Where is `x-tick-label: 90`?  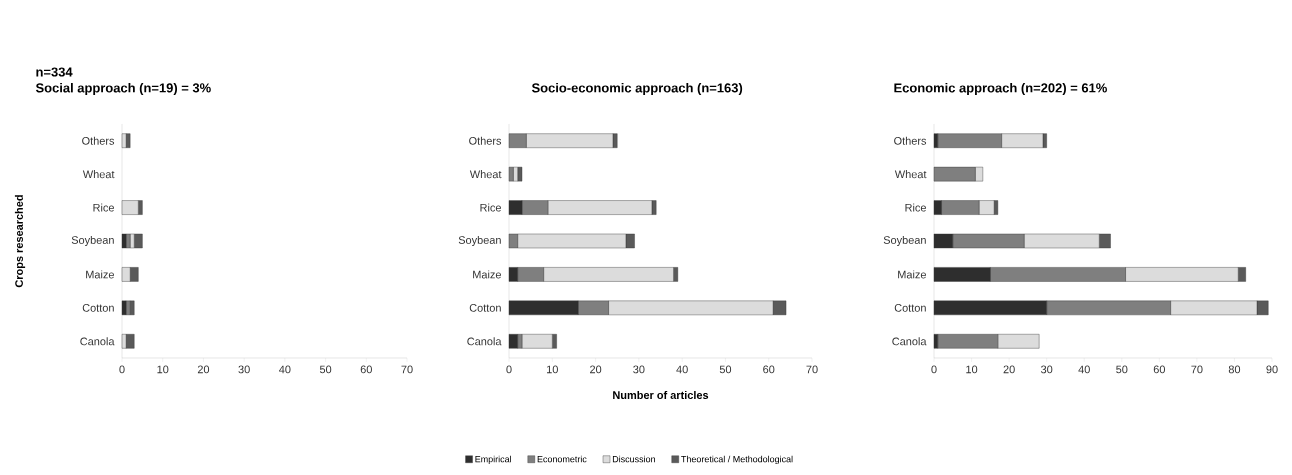 x-tick-label: 90 is located at coordinates (1272, 369).